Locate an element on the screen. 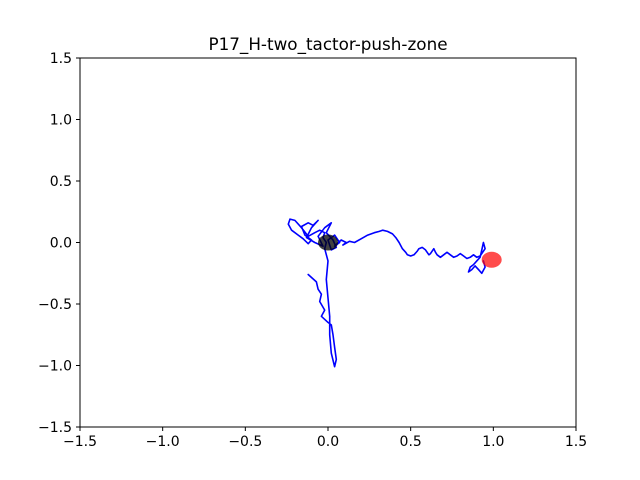 The width and height of the screenshot is (640, 480). plot-area is located at coordinates (394, 293).